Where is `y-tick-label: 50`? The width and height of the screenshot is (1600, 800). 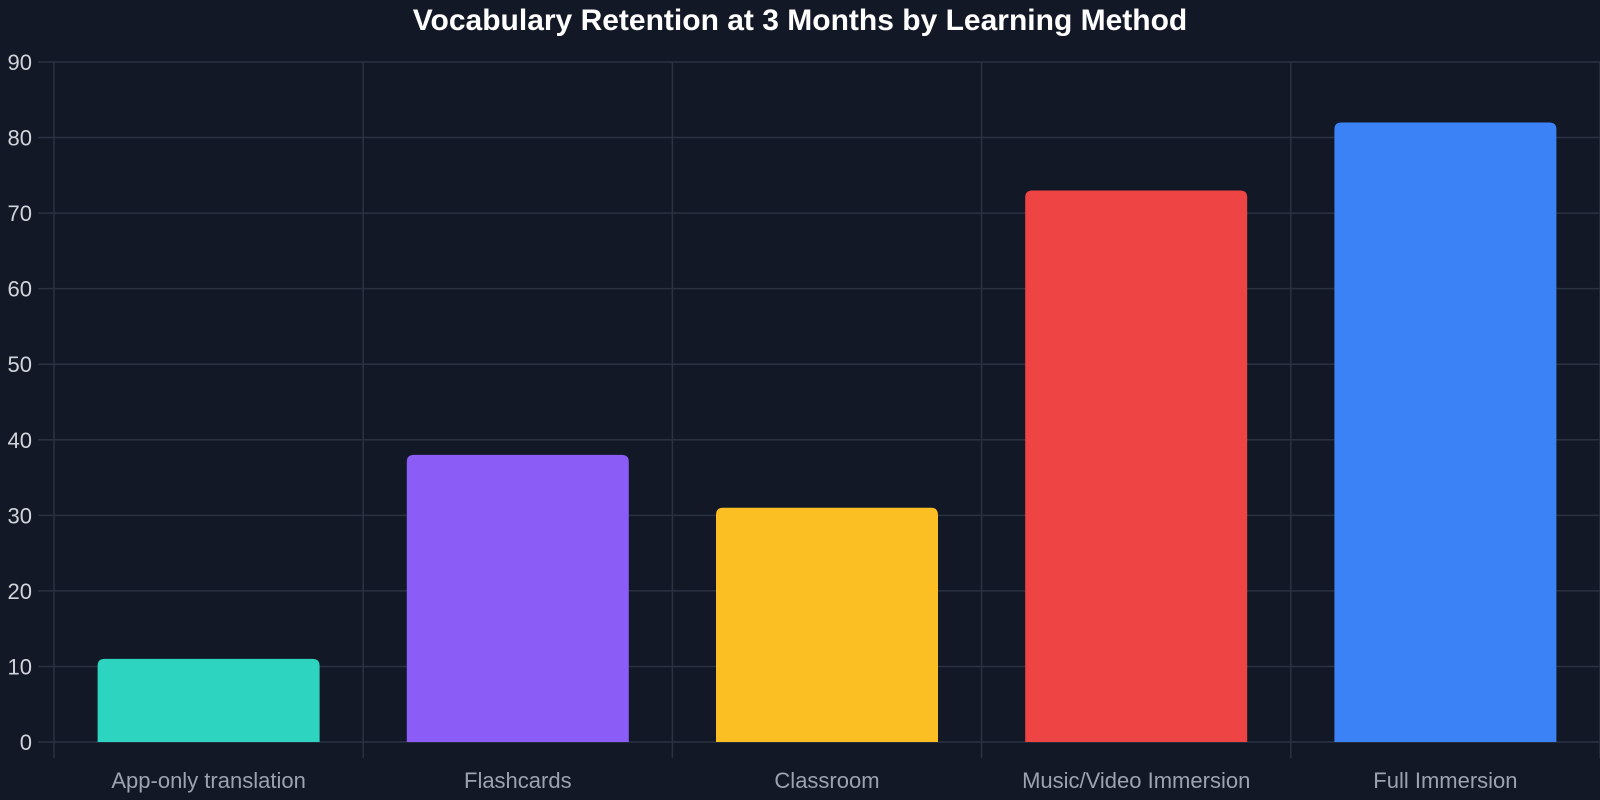 y-tick-label: 50 is located at coordinates (20, 364).